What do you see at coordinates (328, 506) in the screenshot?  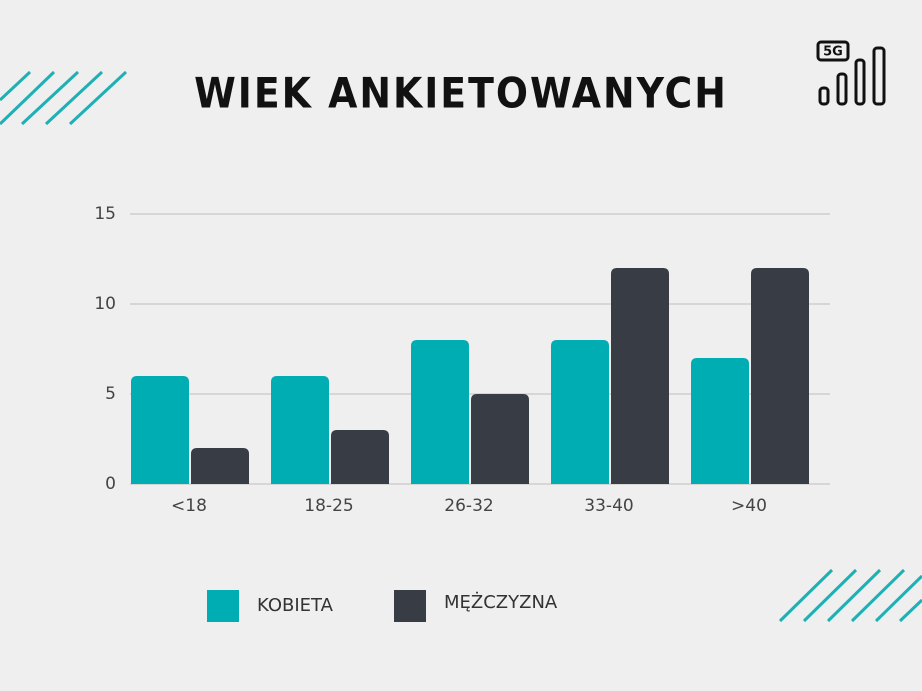 I see `x-tick-label: 18-25` at bounding box center [328, 506].